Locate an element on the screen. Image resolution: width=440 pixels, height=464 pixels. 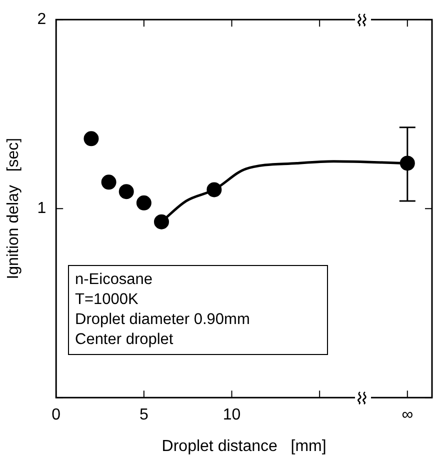
annotation: n-Eicosane is located at coordinates (114, 280).